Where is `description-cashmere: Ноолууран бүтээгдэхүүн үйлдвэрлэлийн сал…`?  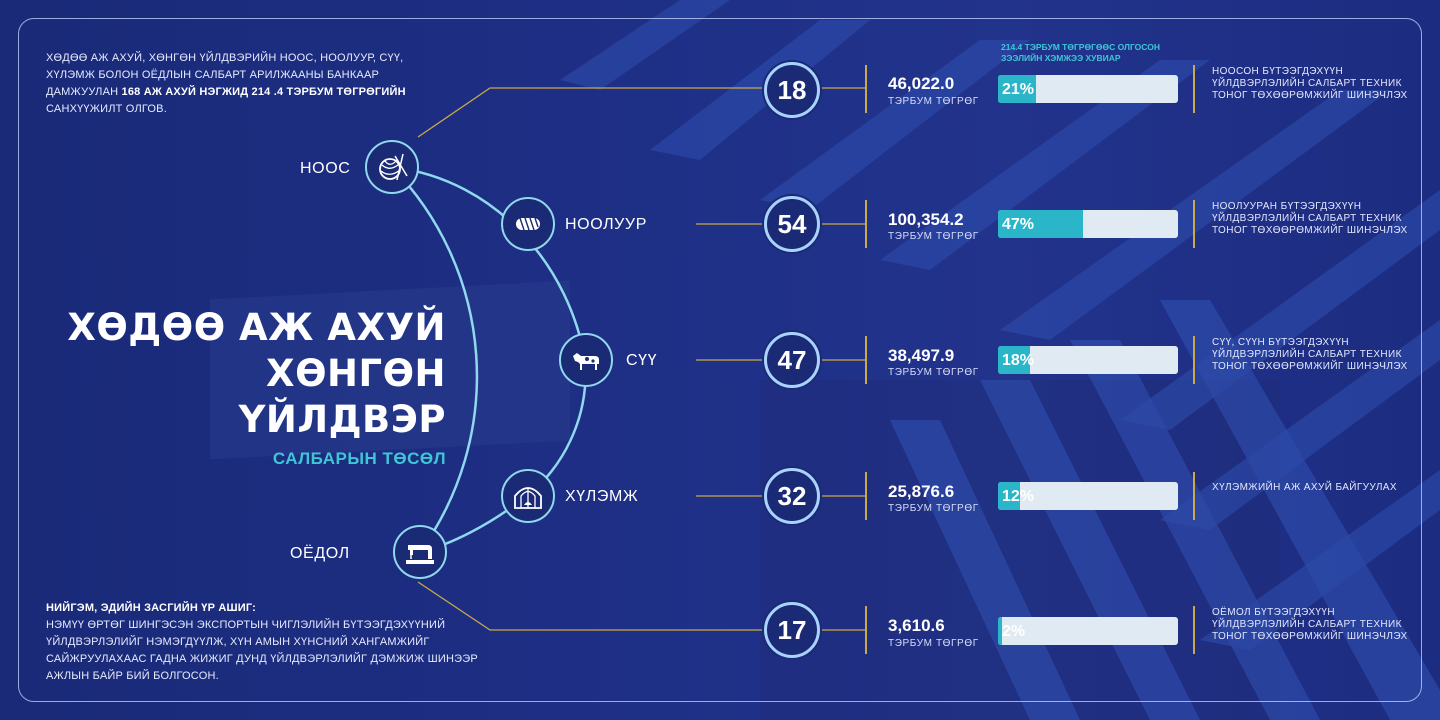
description-cashmere: Ноолууран бүтээгдэхүүн үйлдвэрлэлийн сал… is located at coordinates (1310, 218).